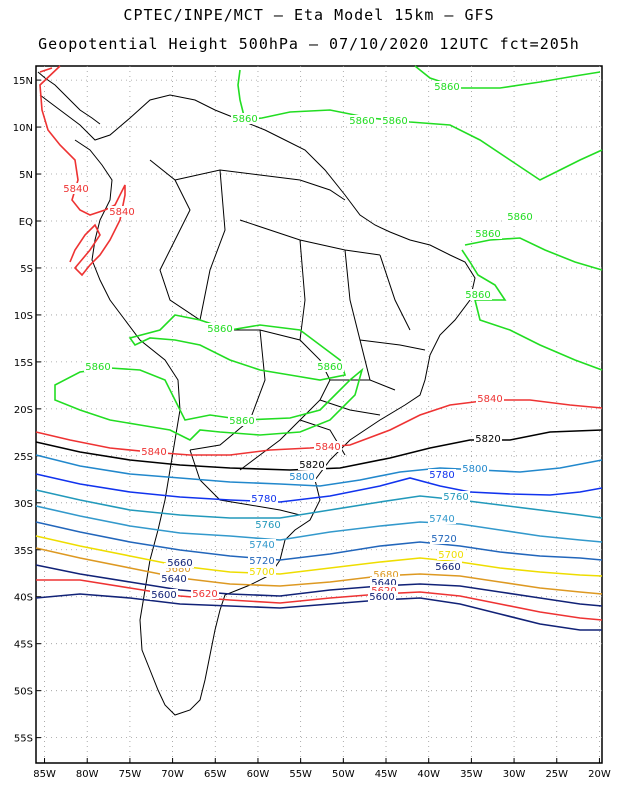 Image resolution: width=618 pixels, height=800 pixels. I want to click on lon-label: 30W, so click(514, 774).